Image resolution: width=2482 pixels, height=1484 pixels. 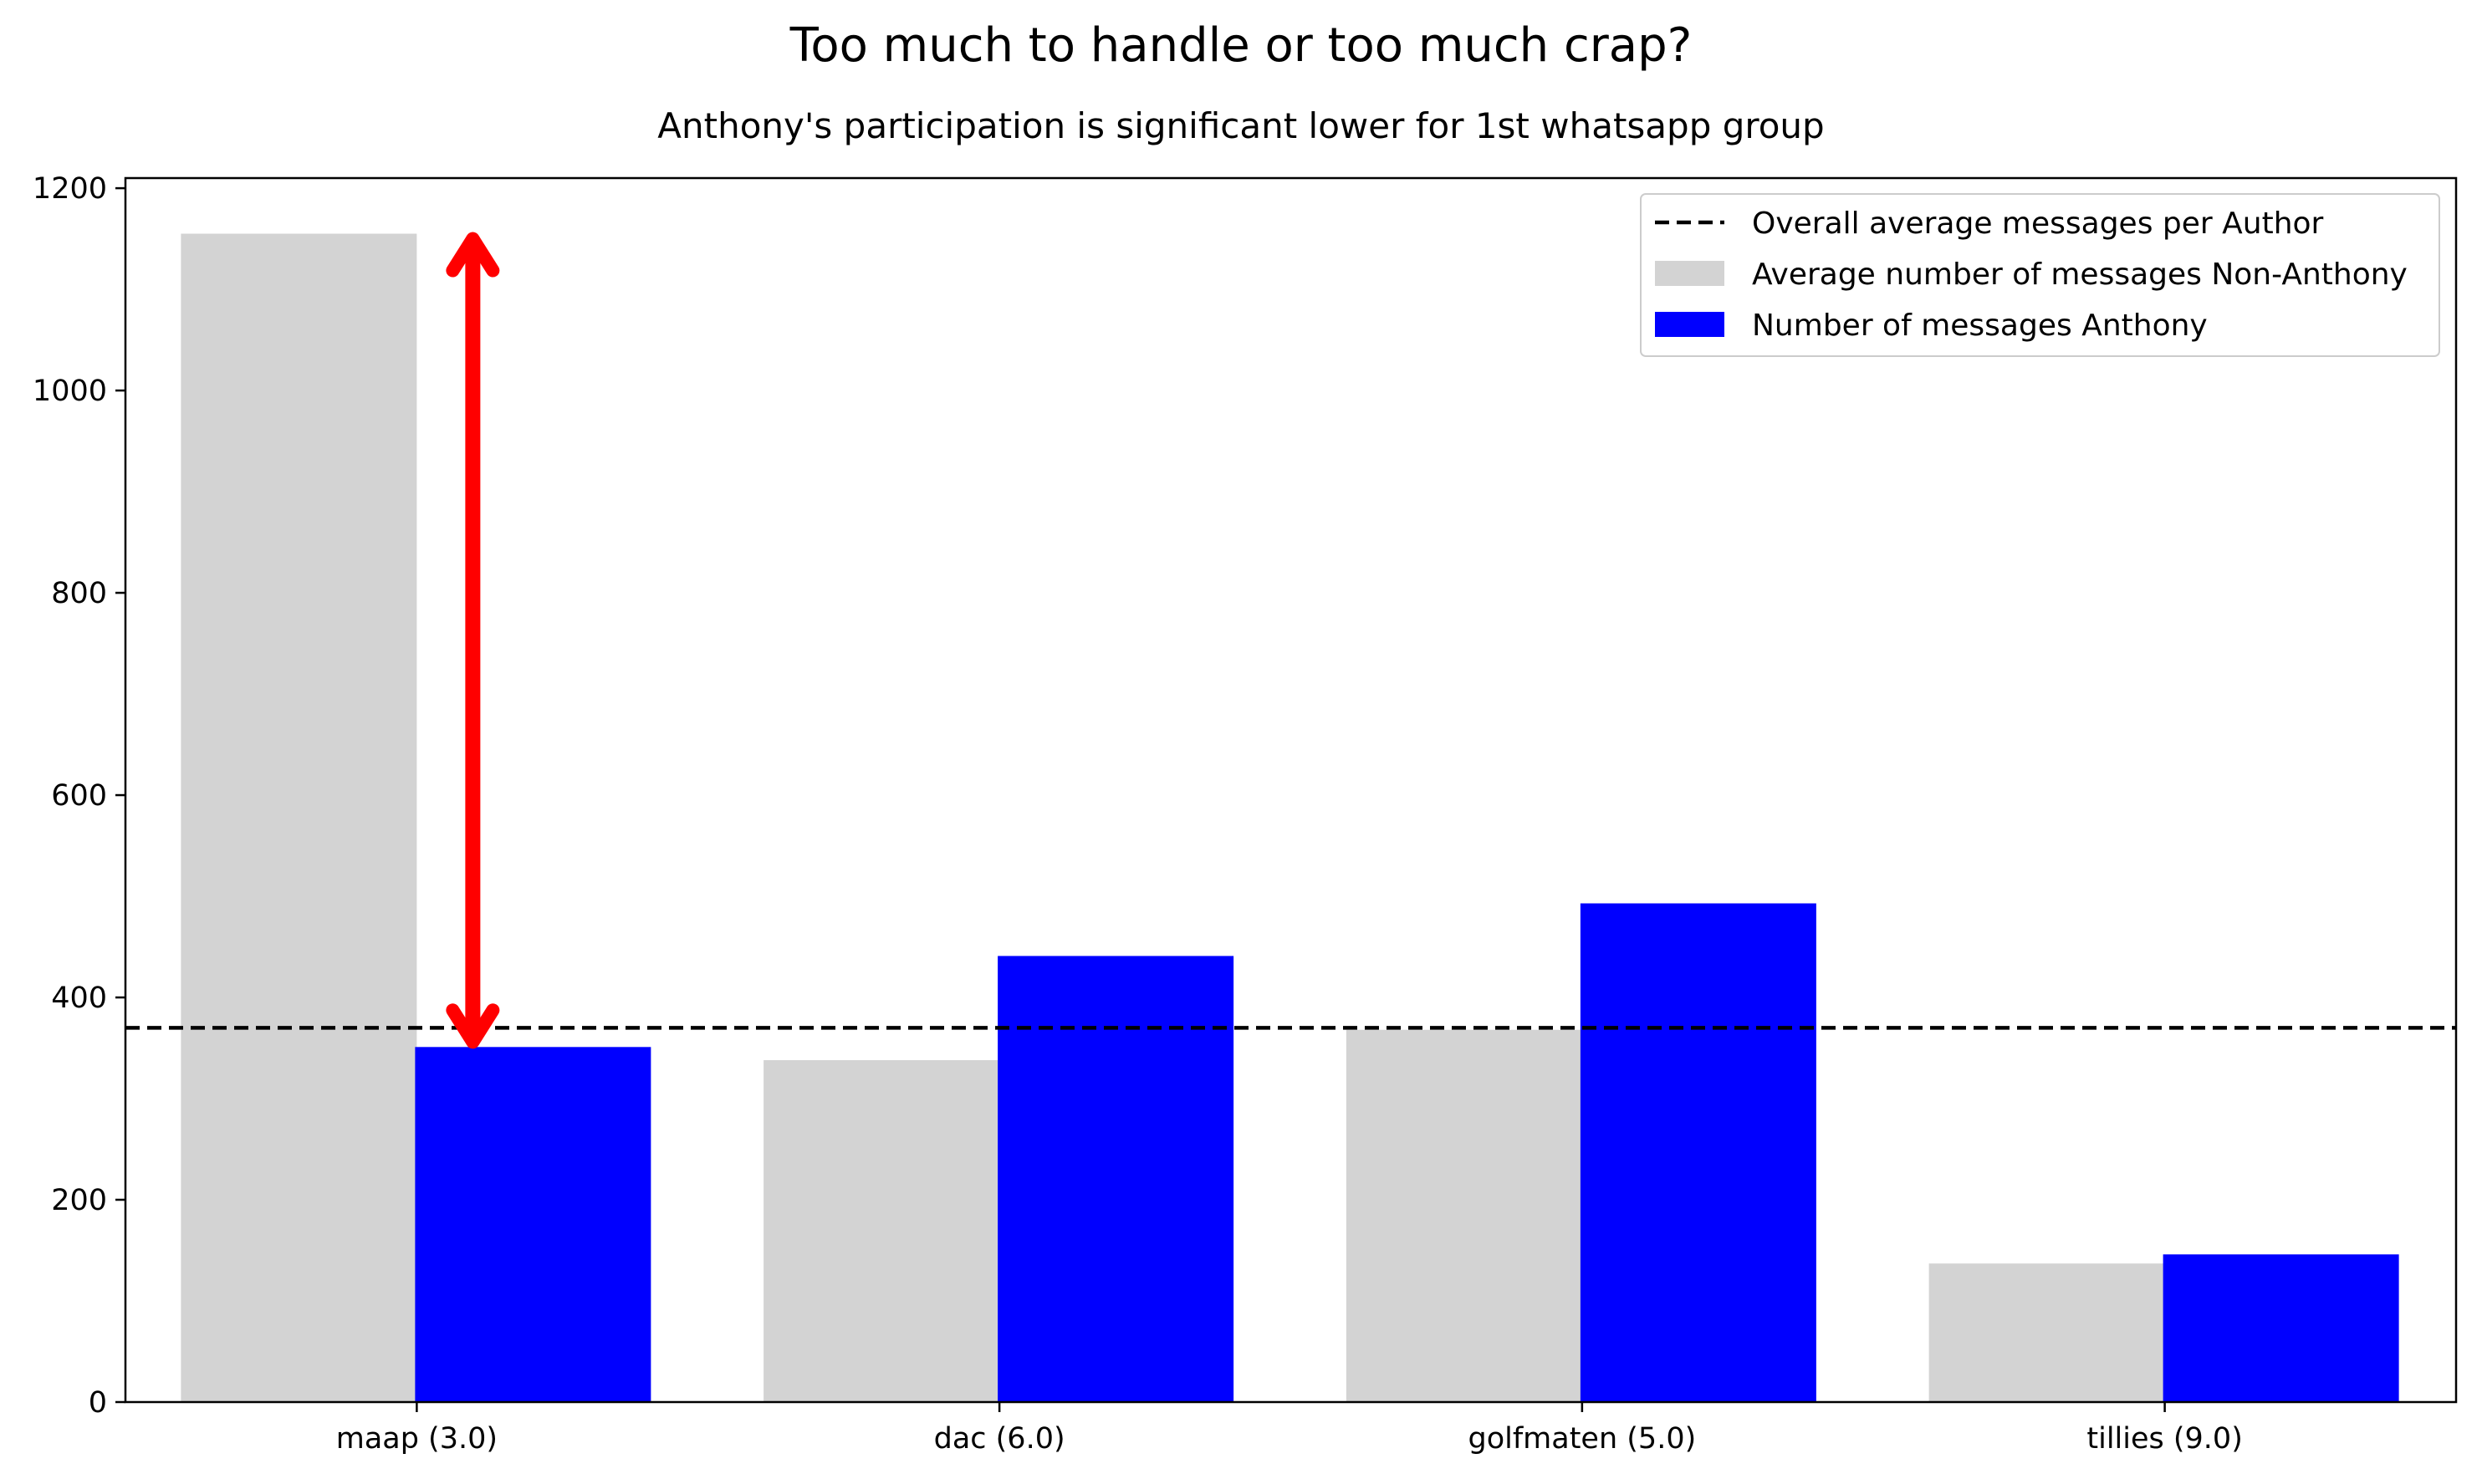 I want to click on y-tick-label: 600, so click(x=79, y=796).